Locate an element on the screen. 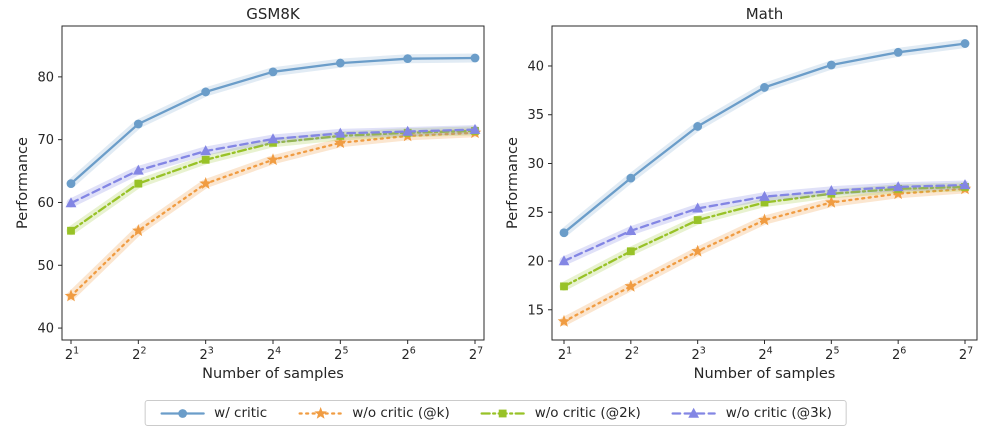 This screenshot has height=430, width=991. legend-swatch-star is located at coordinates (320, 412).